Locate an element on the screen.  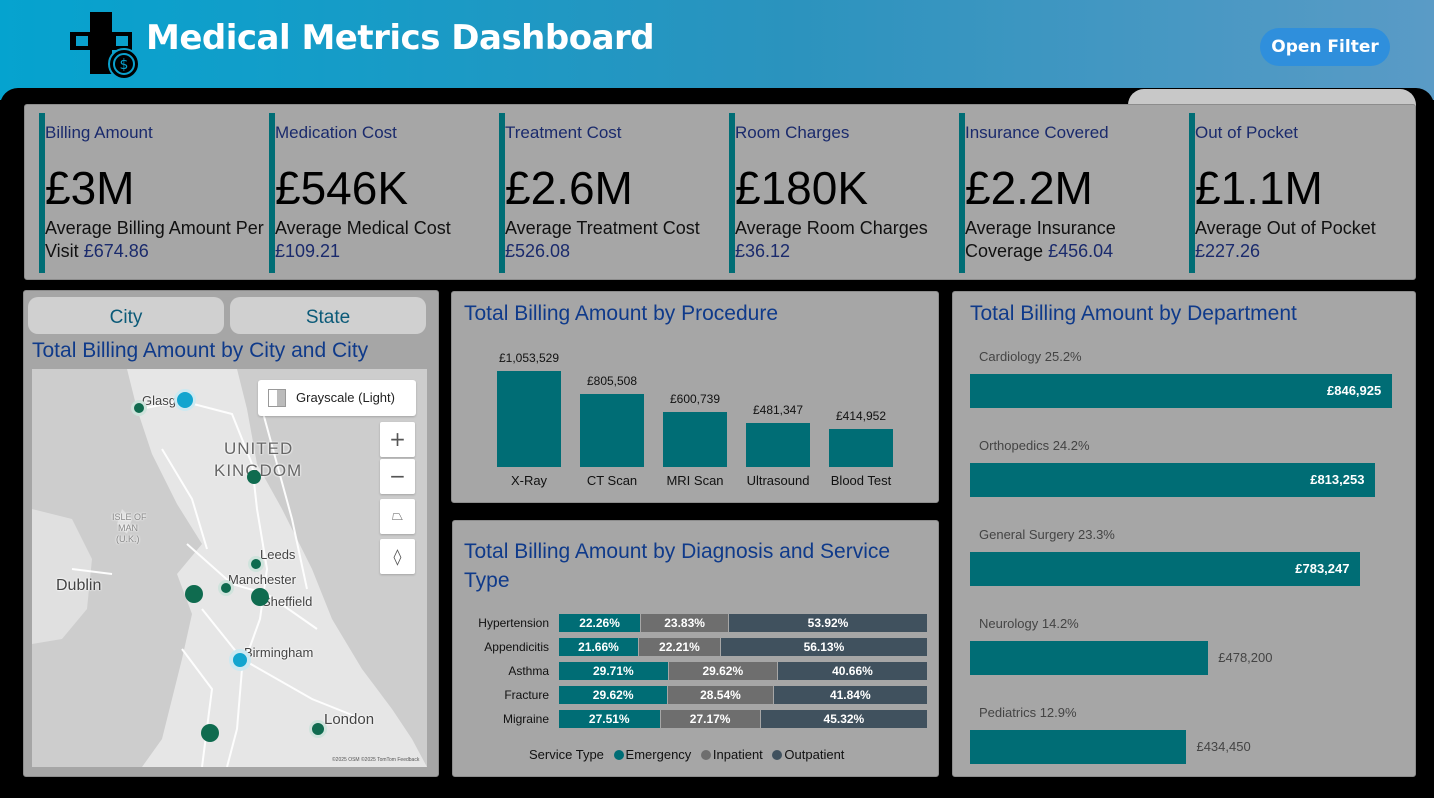
map-pin-glasgow is located at coordinates (139, 408).